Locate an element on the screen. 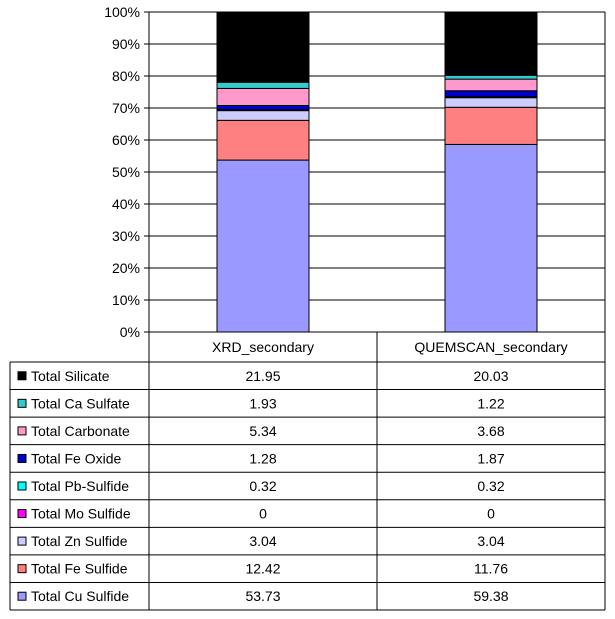 The height and width of the screenshot is (619, 615). series-name: Total Mo Sulfide is located at coordinates (81, 514).